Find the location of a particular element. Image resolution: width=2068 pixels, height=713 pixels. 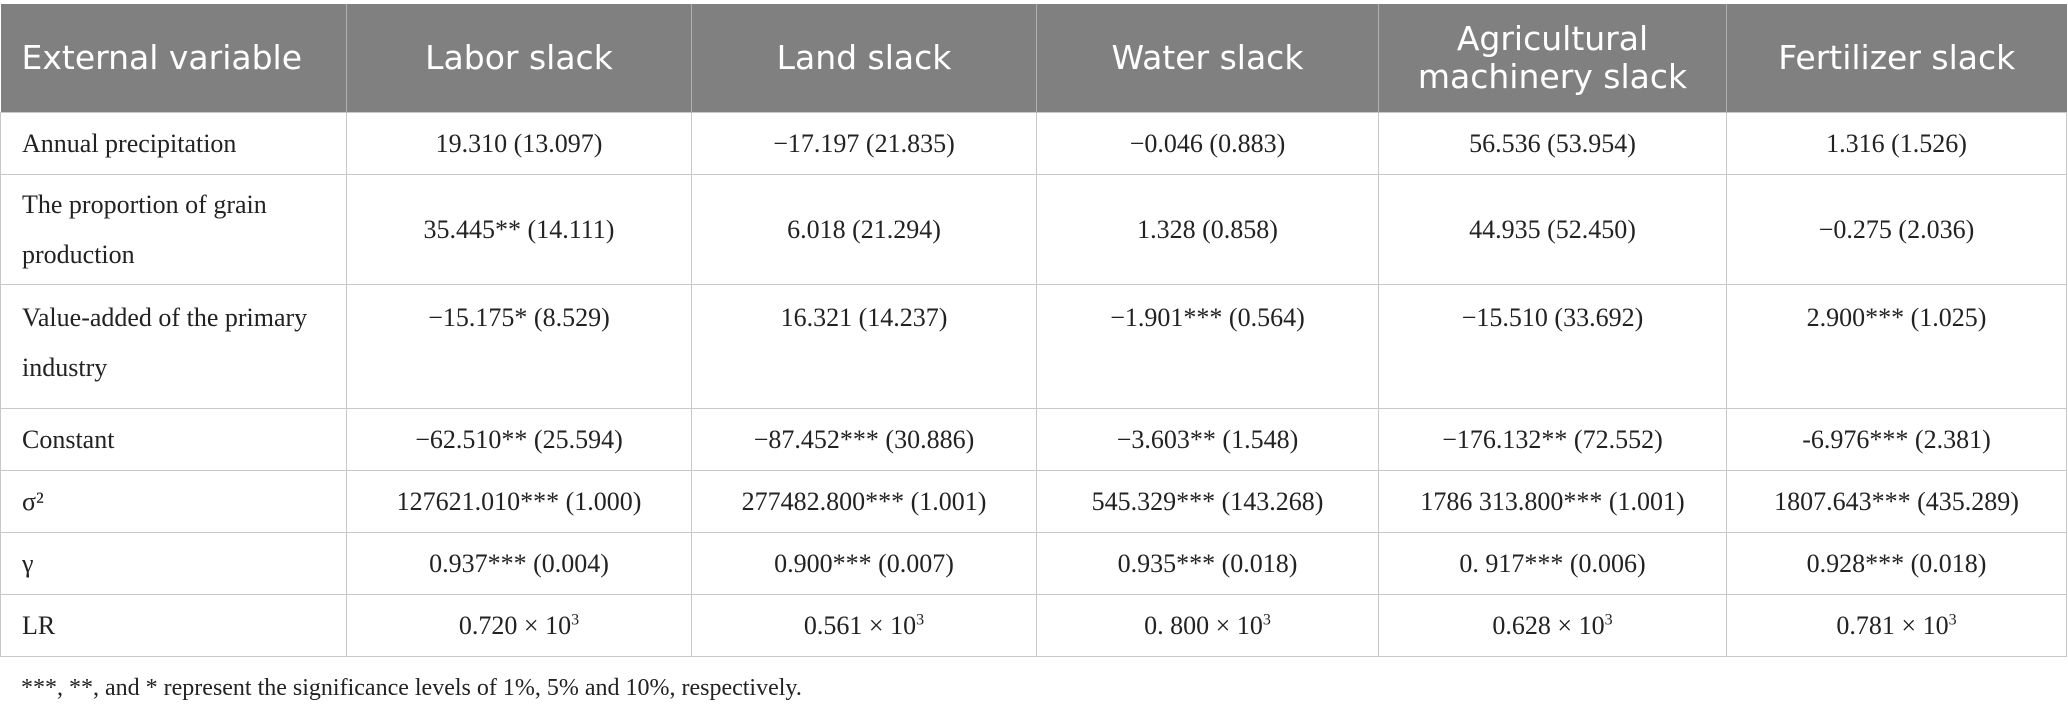

table-cell: 0.720 × 103 is located at coordinates (519, 625).